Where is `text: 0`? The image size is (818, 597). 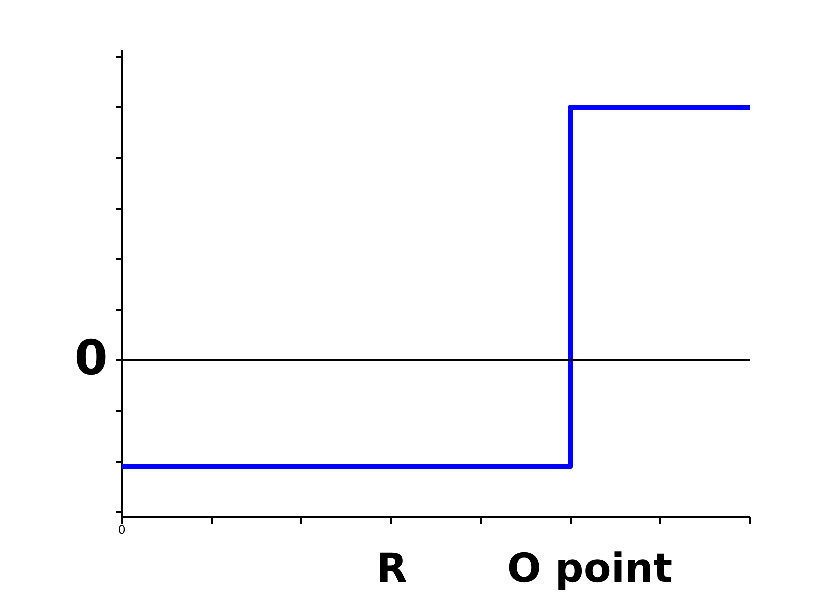 text: 0 is located at coordinates (122, 530).